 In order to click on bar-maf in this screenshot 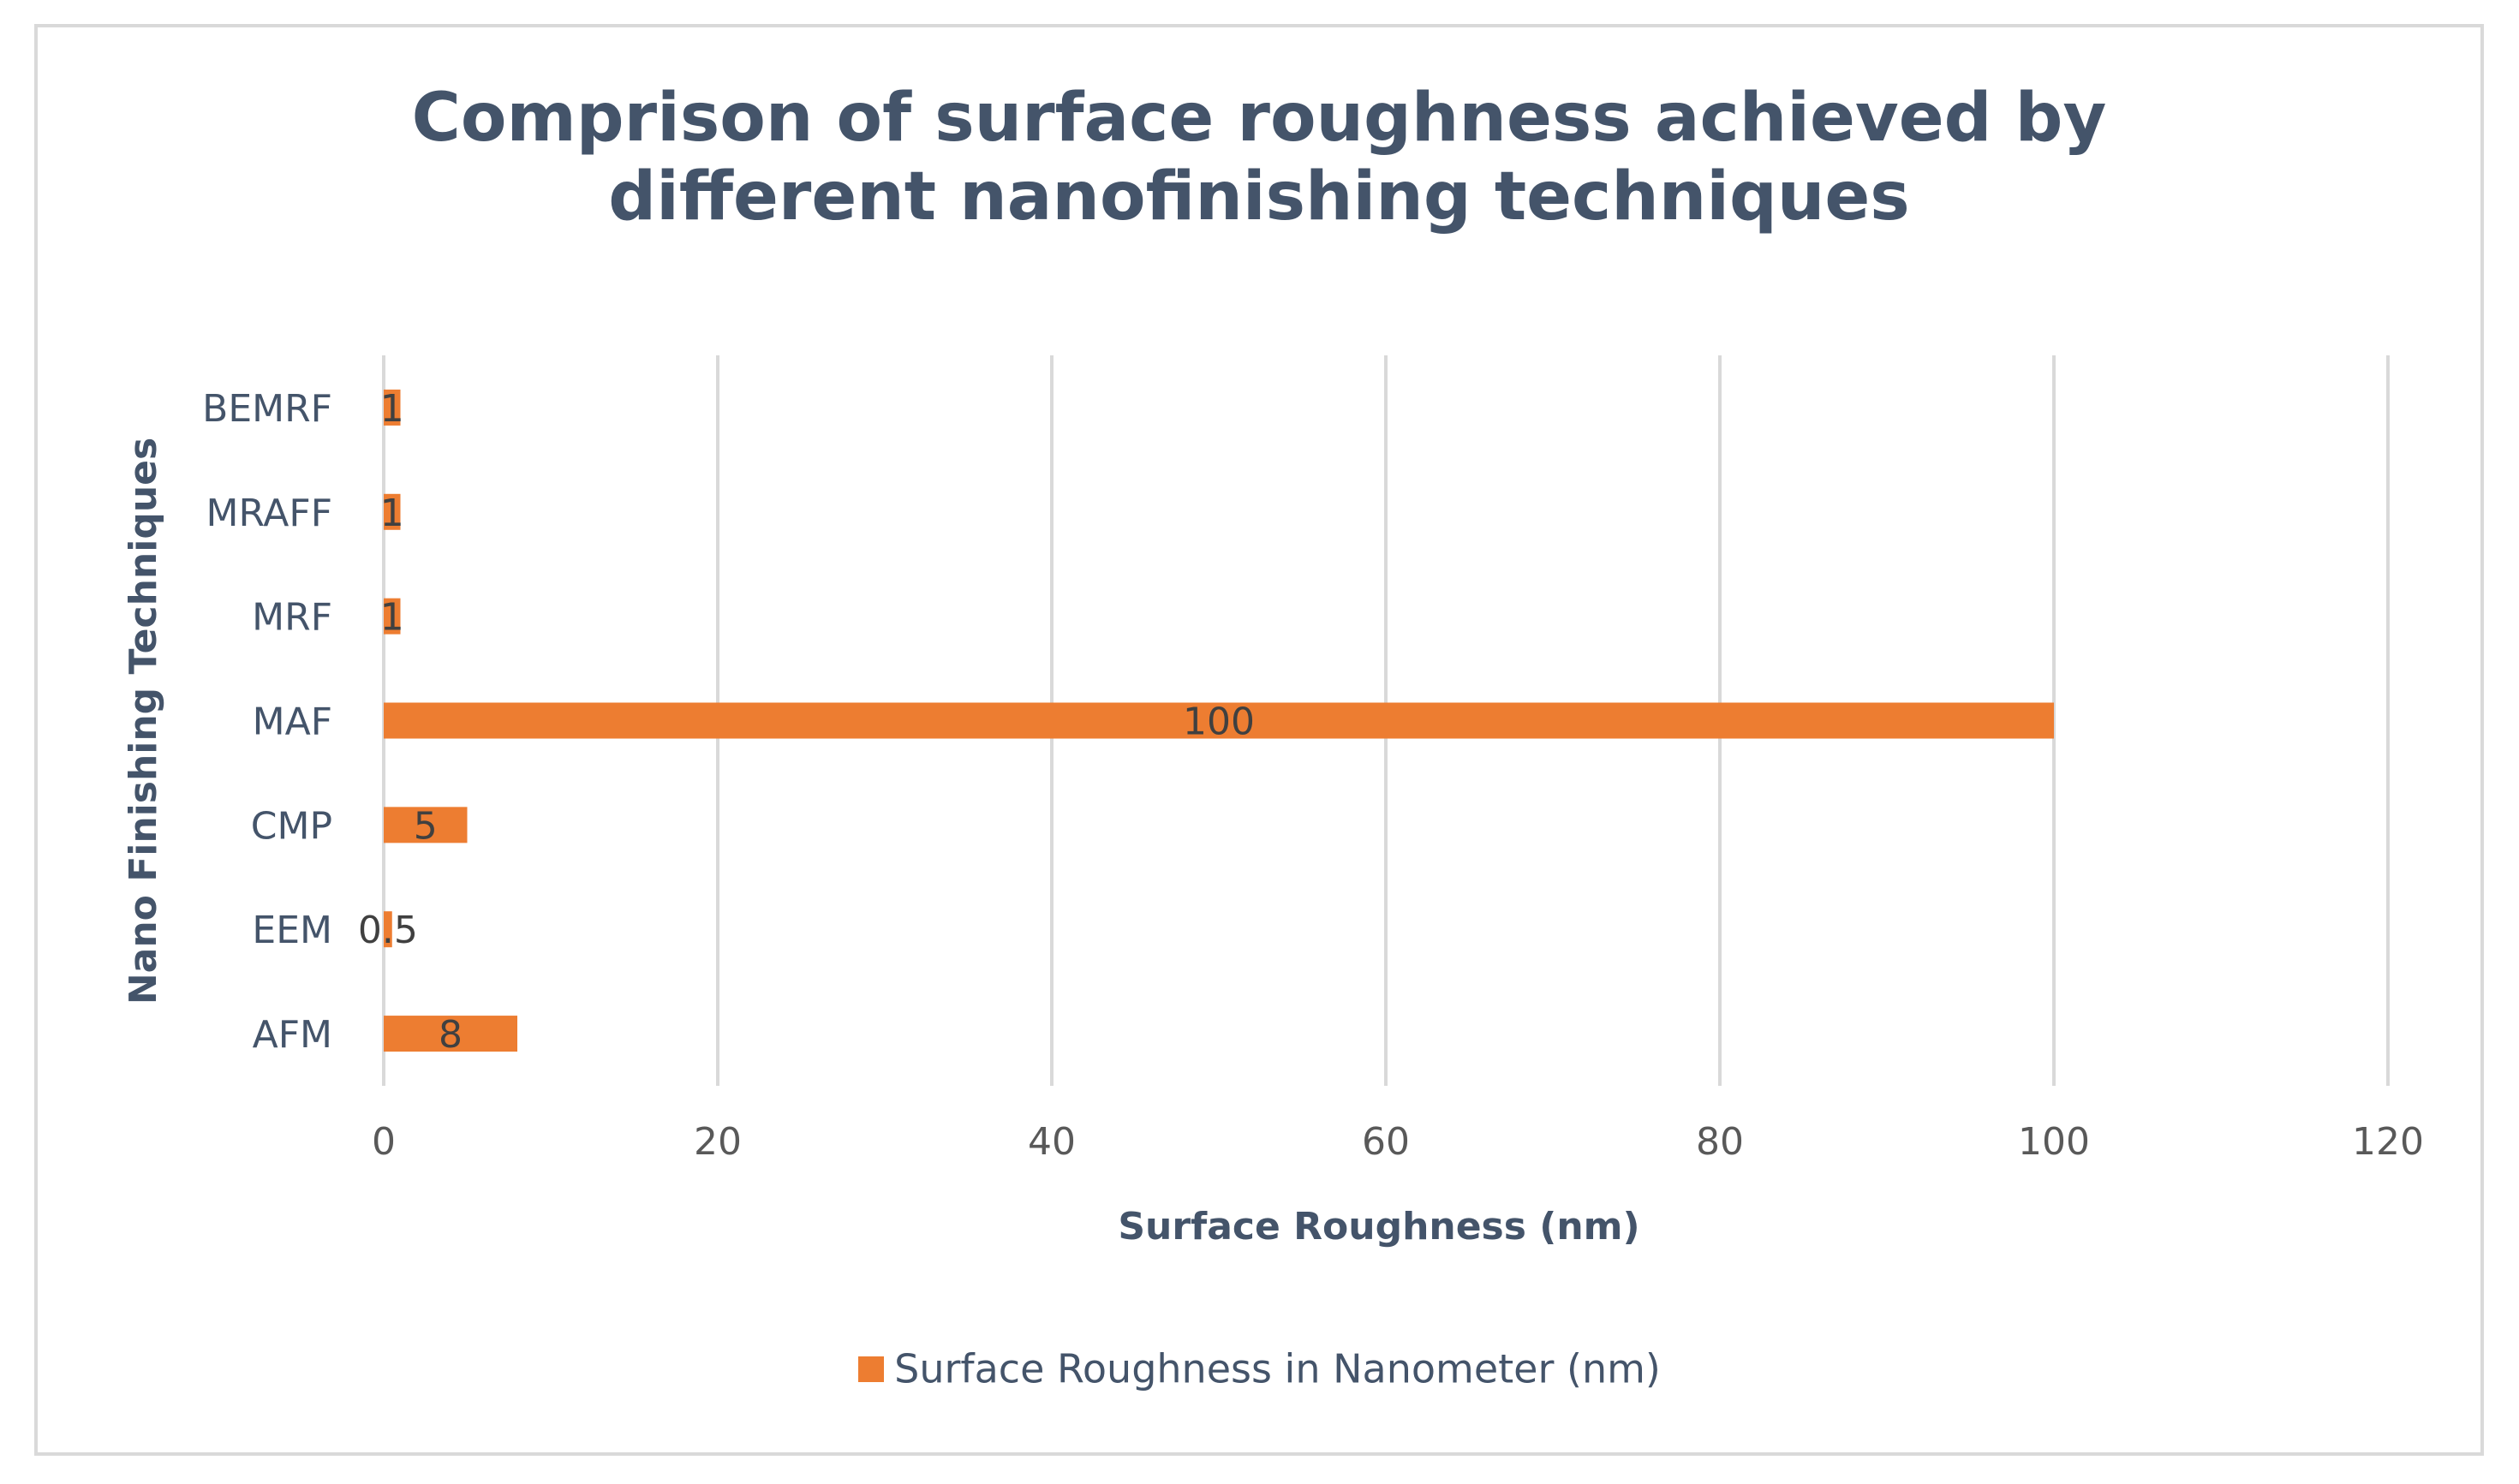, I will do `click(1219, 721)`.